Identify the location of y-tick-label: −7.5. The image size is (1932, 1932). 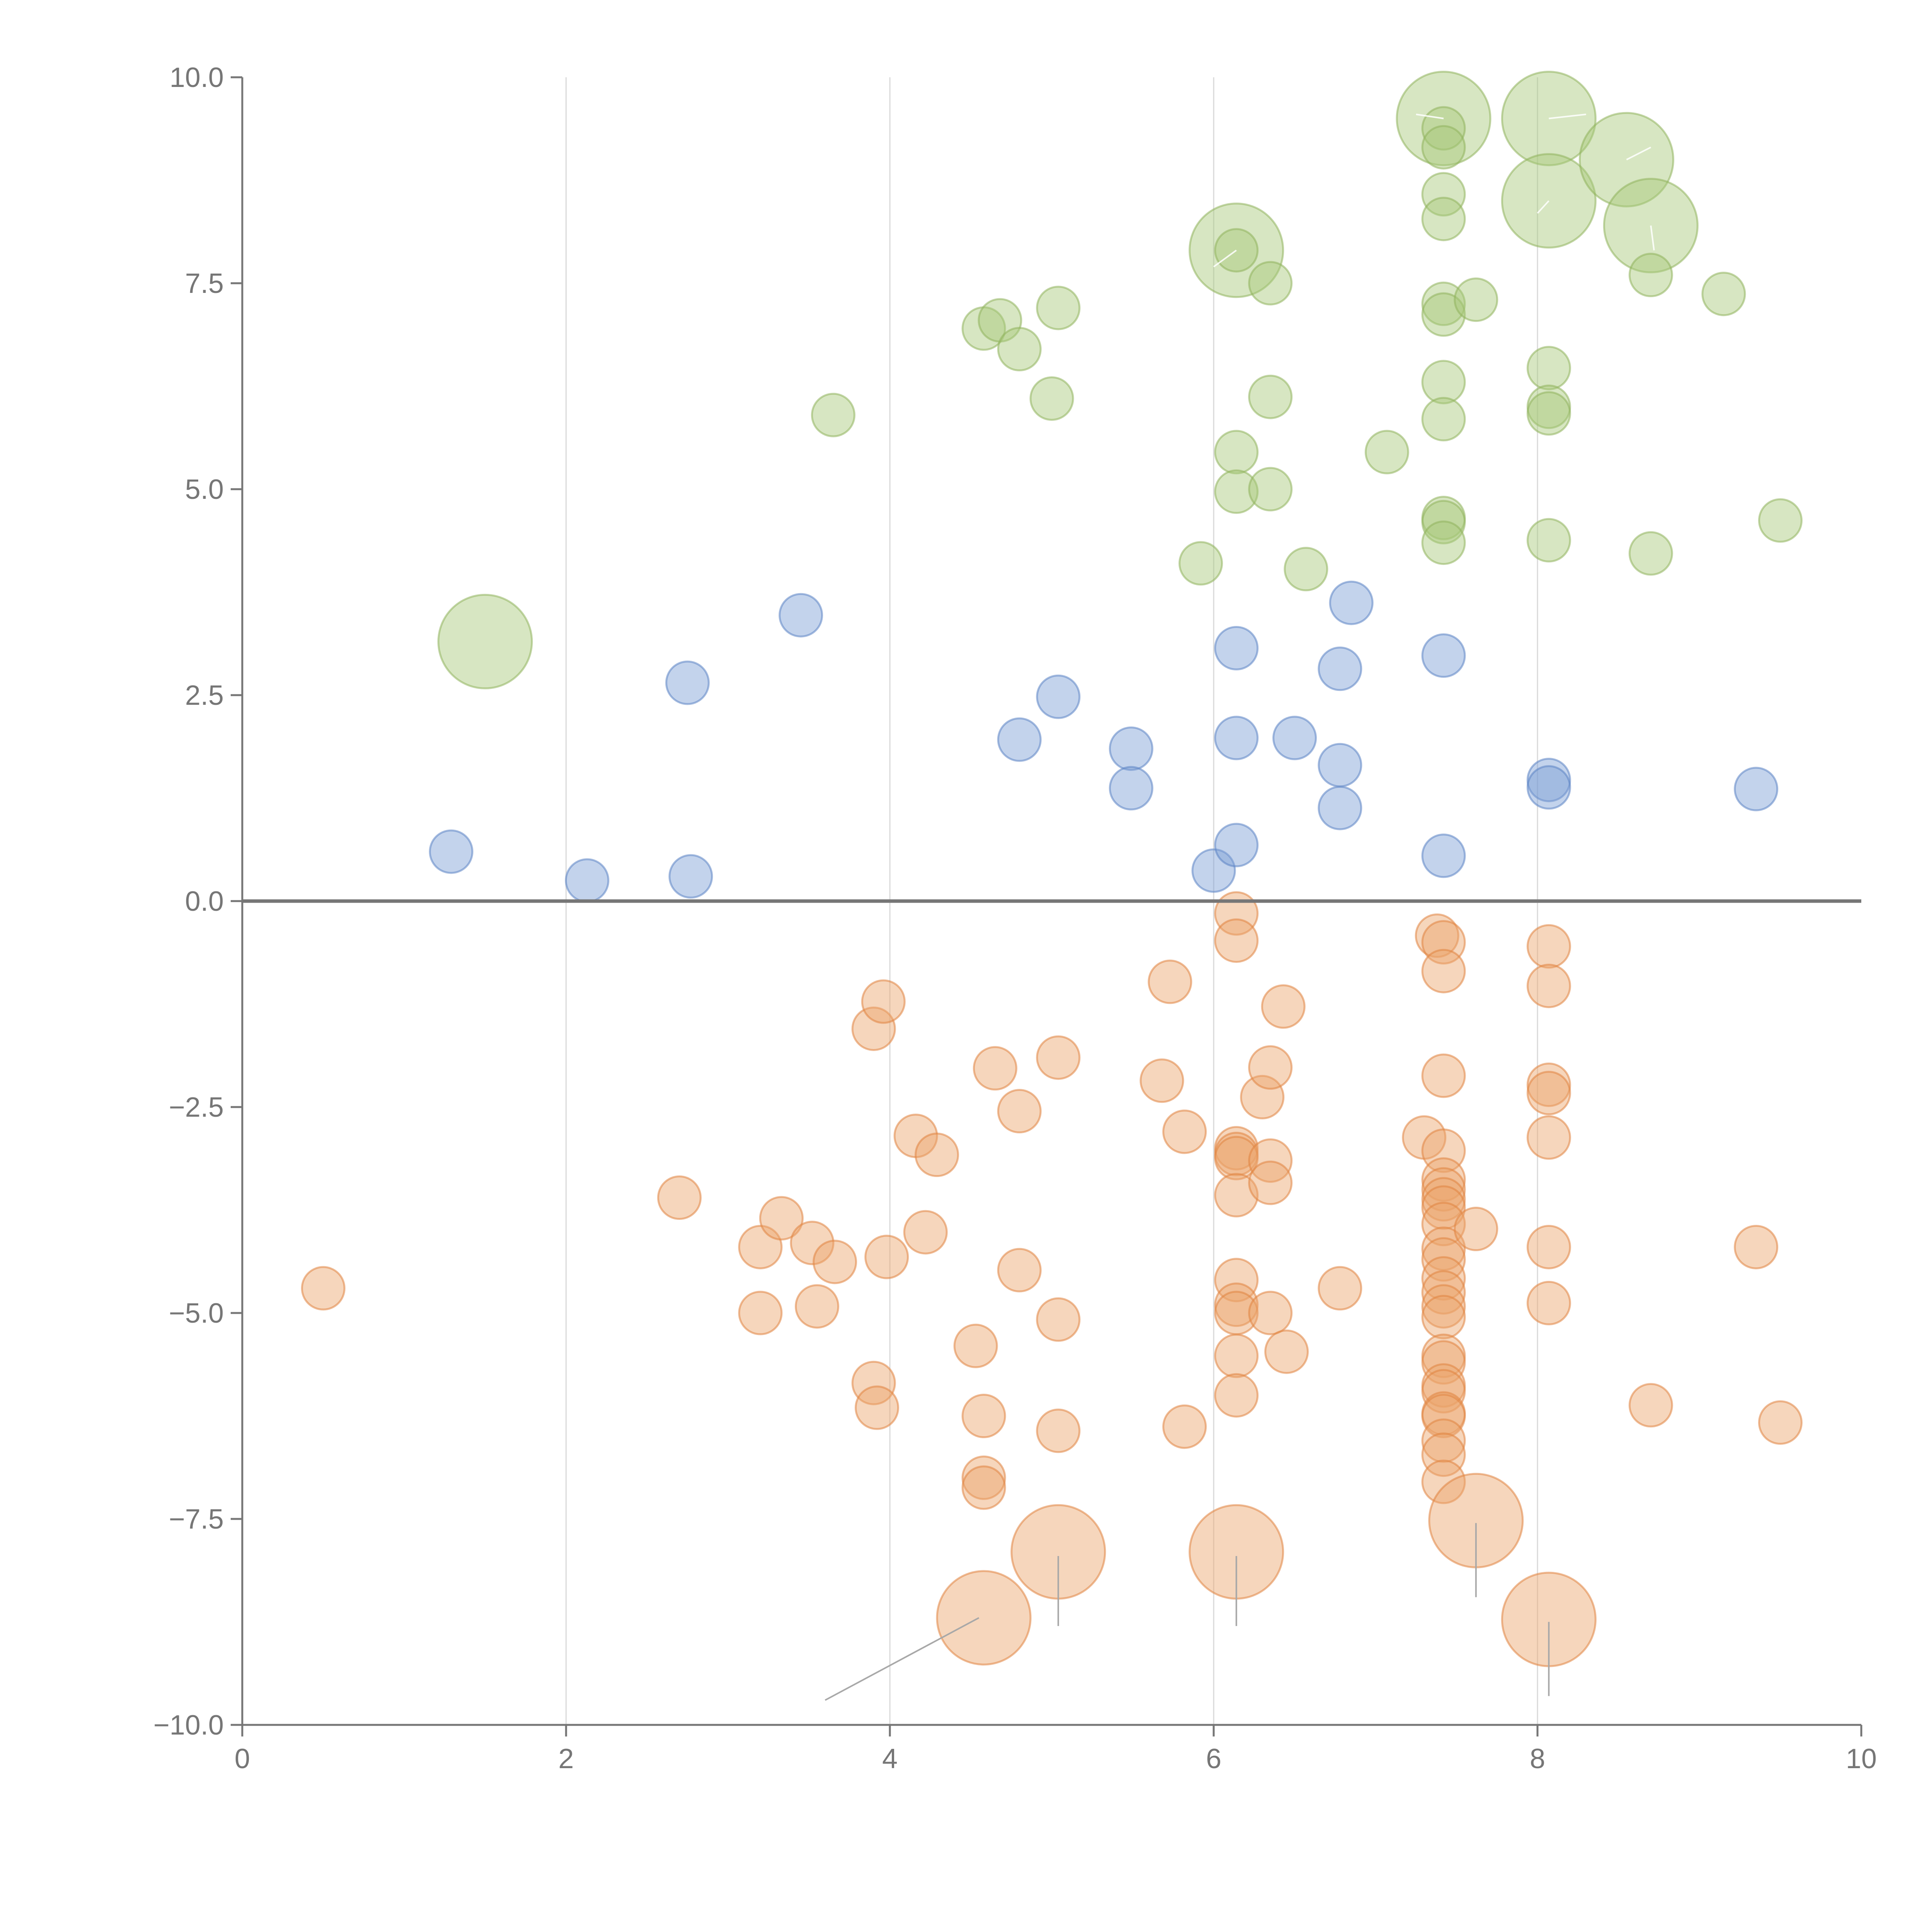
(197, 1519).